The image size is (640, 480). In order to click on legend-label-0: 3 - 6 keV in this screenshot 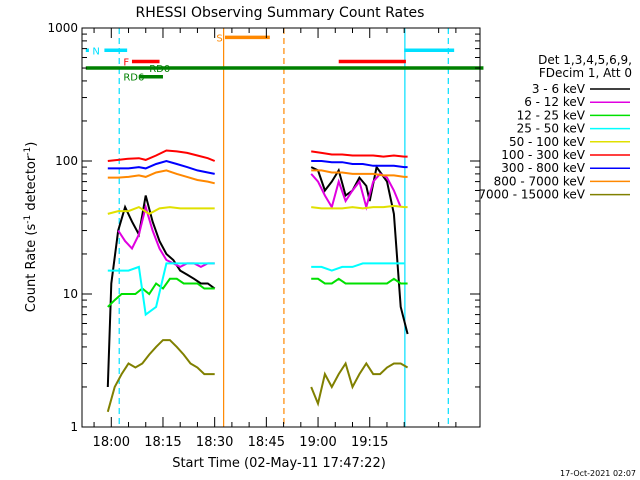, I will do `click(559, 89)`.